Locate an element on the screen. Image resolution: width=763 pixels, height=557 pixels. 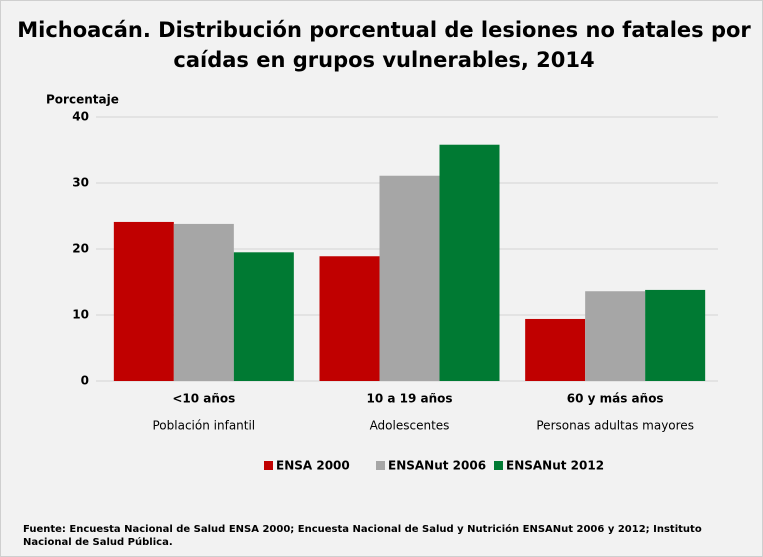
legend-label: ENSA 2000 is located at coordinates (313, 466).